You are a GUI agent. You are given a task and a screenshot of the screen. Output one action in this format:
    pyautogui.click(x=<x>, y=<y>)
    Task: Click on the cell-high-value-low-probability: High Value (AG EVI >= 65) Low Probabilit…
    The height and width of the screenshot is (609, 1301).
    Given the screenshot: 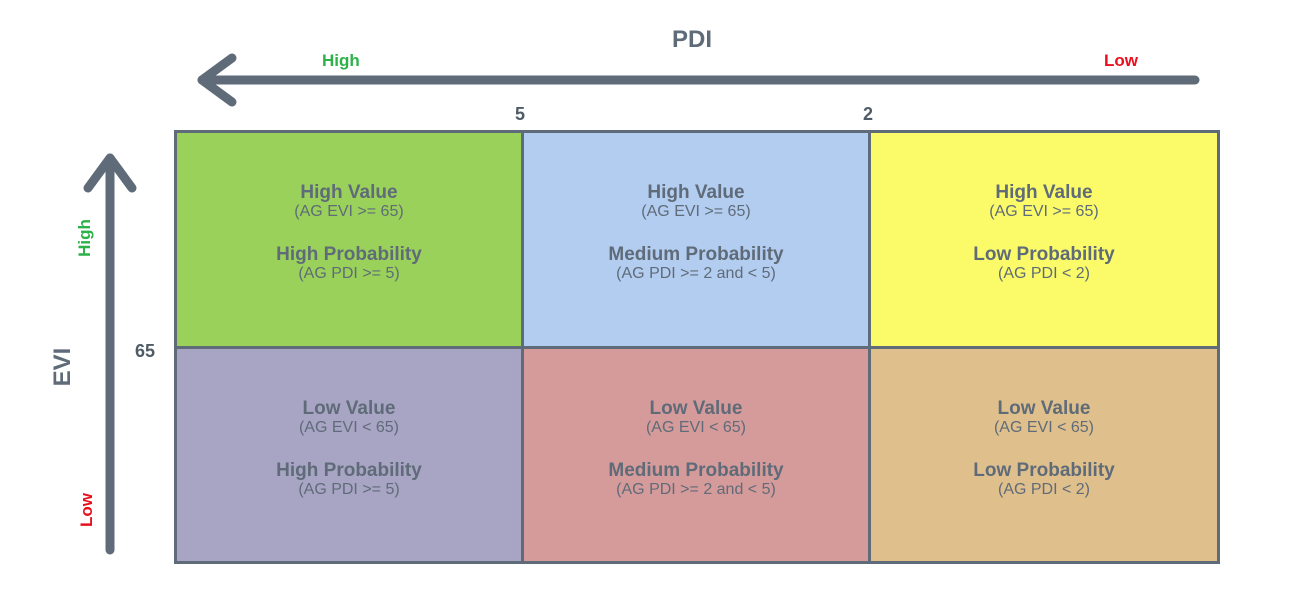 What is the action you would take?
    pyautogui.click(x=1044, y=241)
    